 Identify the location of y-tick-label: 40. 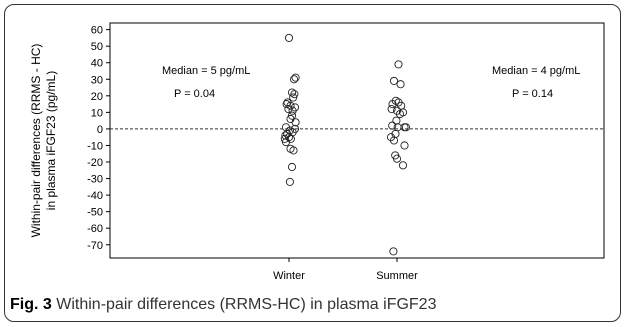
(97, 64).